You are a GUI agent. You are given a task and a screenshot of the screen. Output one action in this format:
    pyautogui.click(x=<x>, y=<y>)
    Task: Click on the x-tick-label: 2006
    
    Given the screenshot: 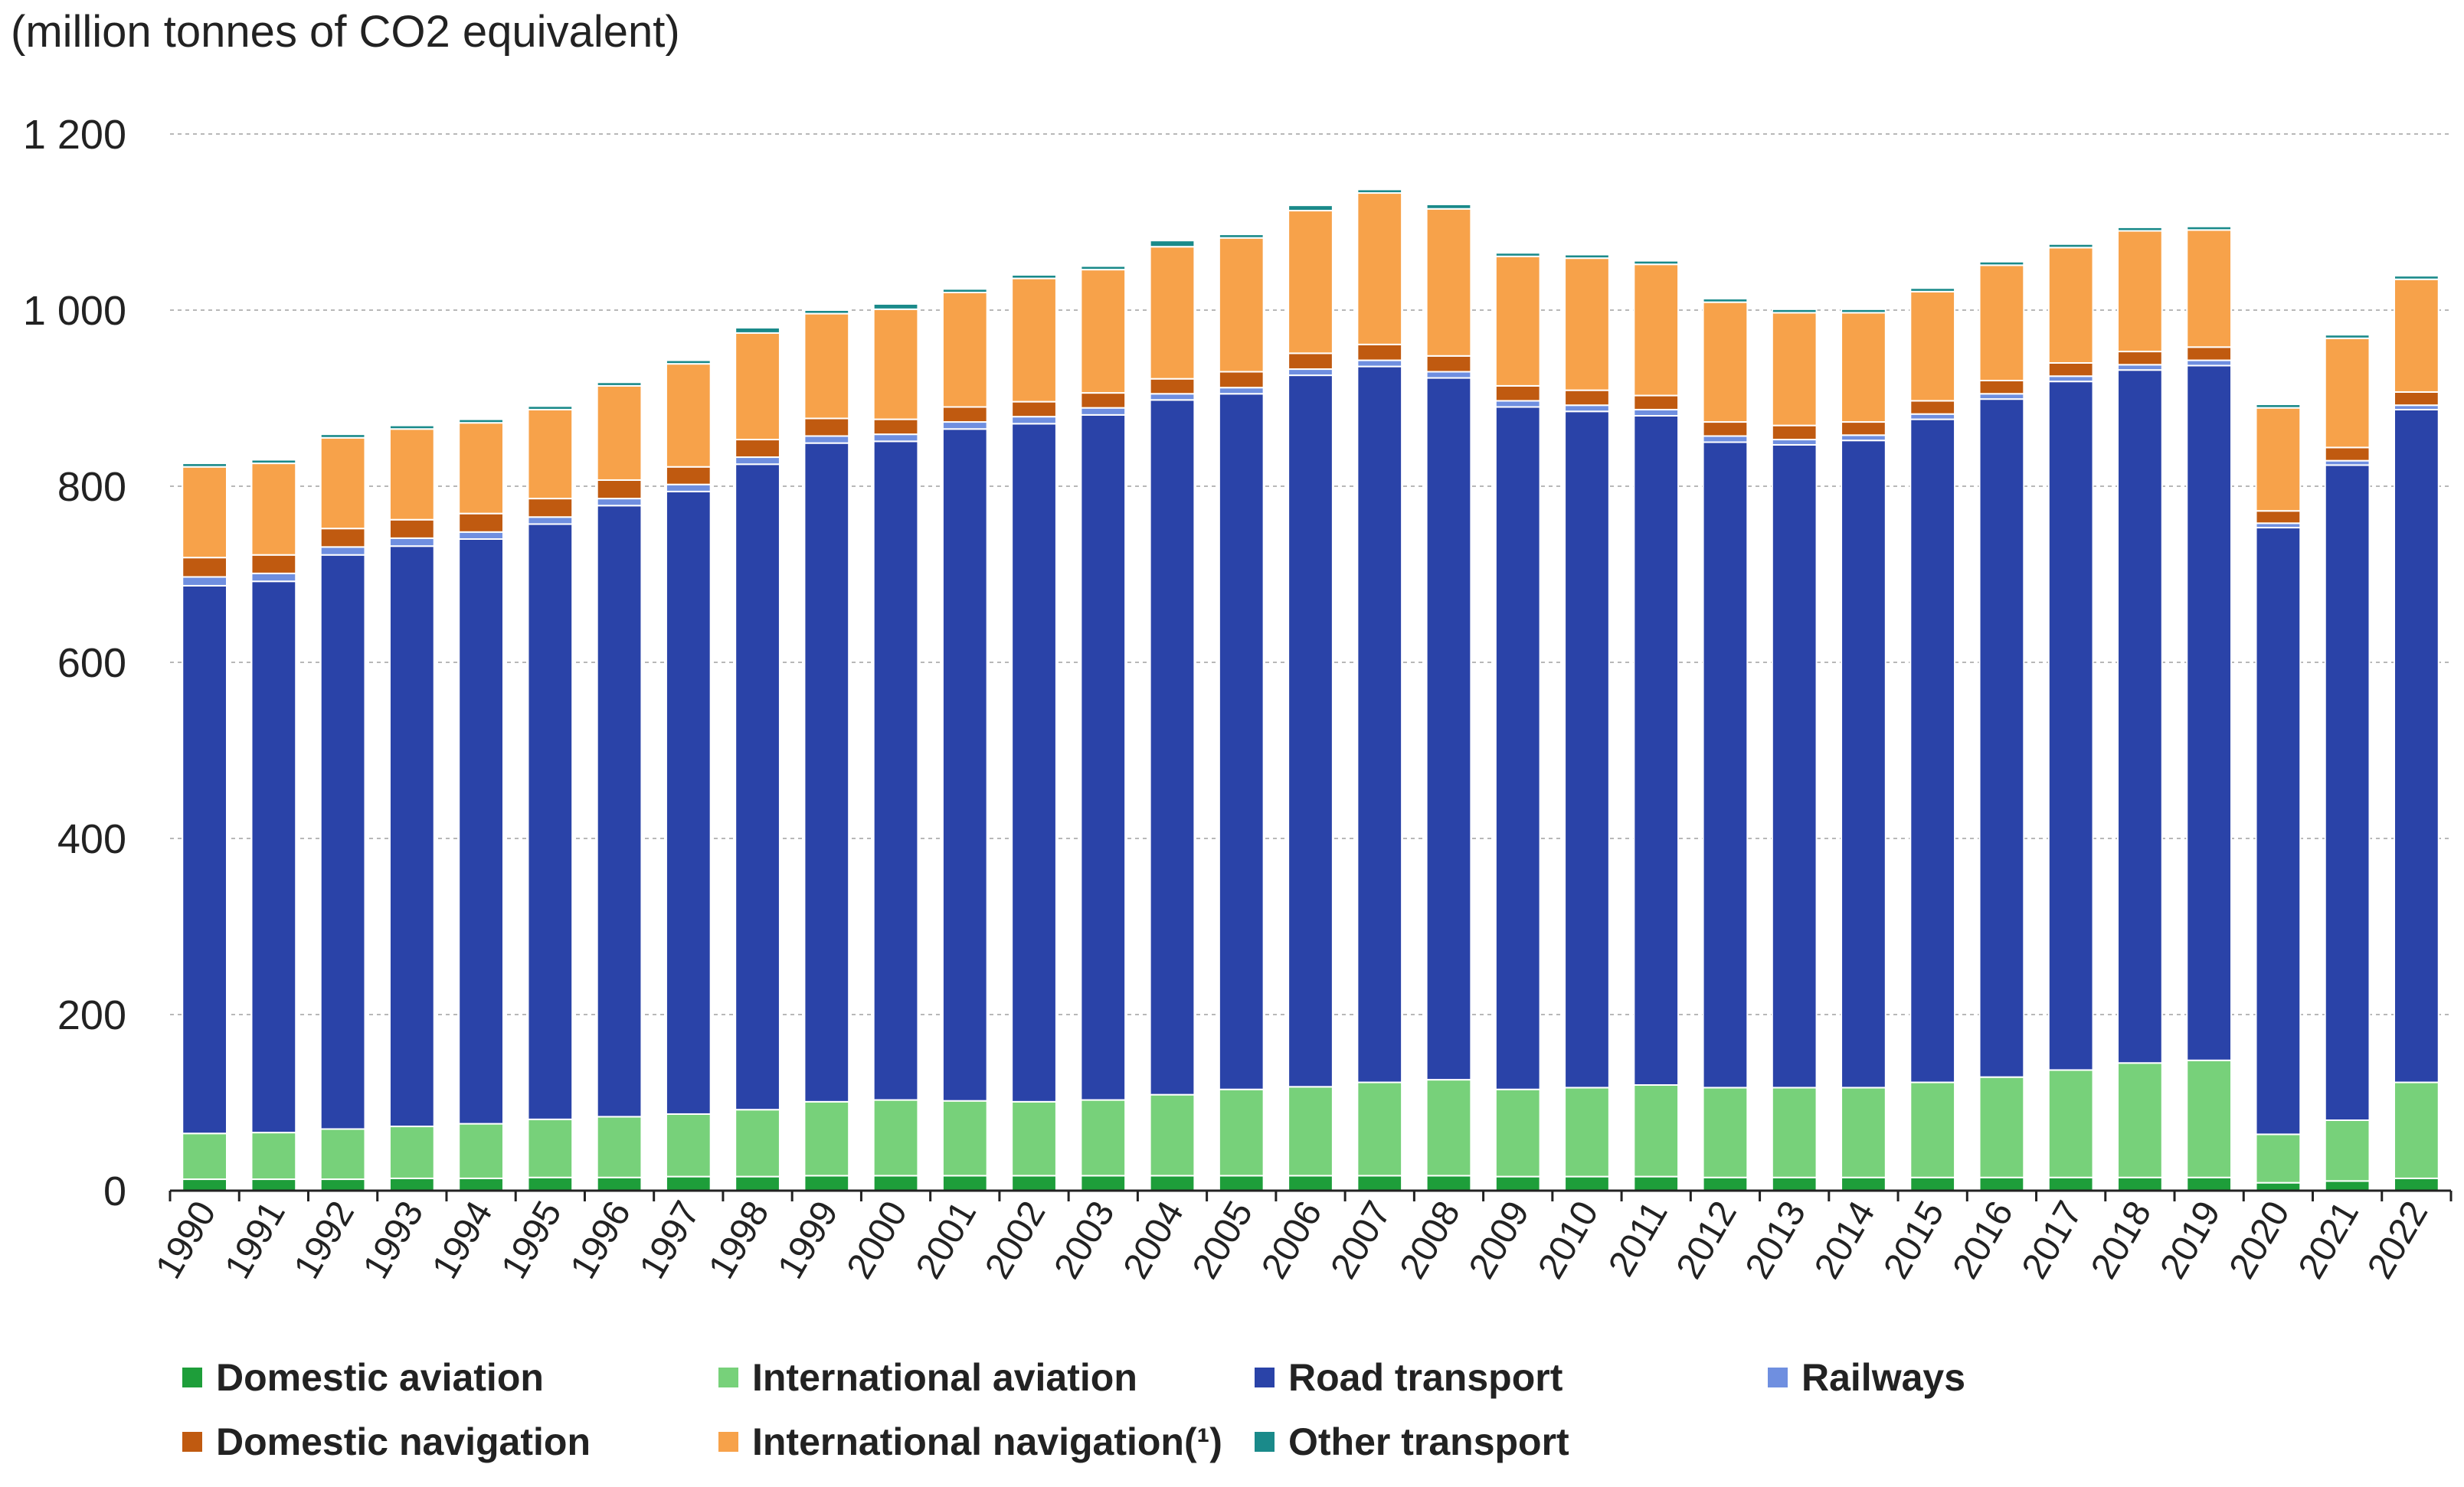 What is the action you would take?
    pyautogui.click(x=1292, y=1241)
    